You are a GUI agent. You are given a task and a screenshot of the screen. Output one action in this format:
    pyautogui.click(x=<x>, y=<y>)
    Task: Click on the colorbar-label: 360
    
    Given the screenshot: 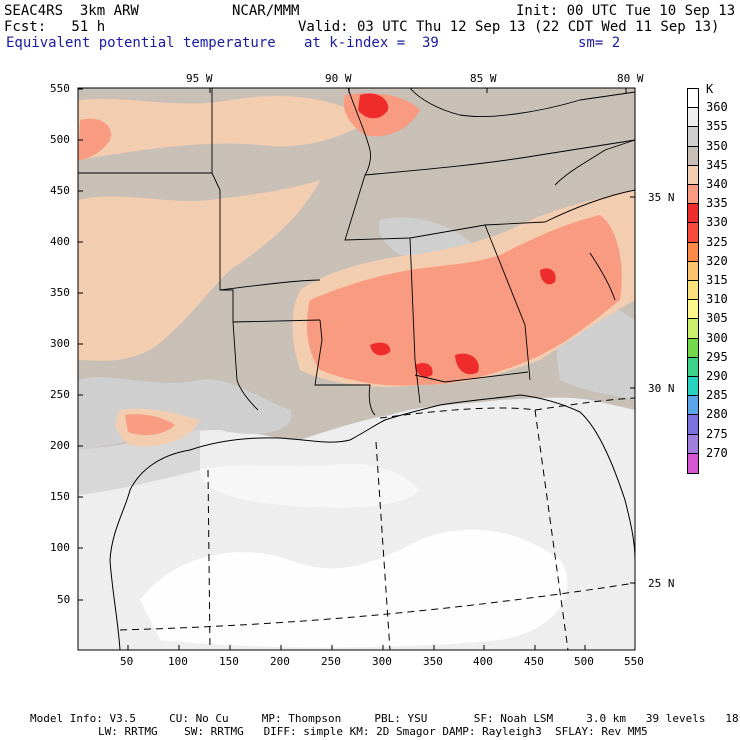 What is the action you would take?
    pyautogui.click(x=717, y=107)
    